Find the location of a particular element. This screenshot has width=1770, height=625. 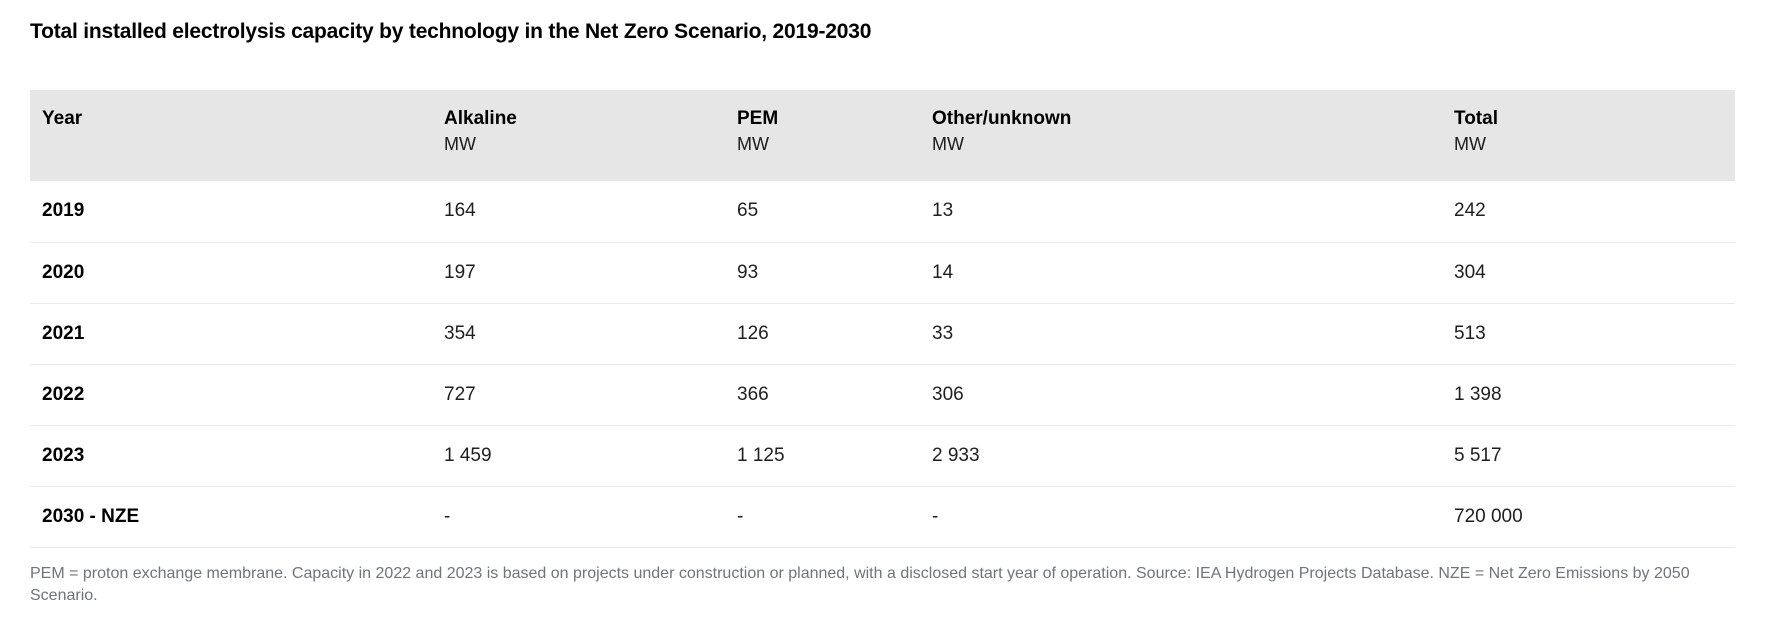

pem-value: 65 is located at coordinates (822, 212).